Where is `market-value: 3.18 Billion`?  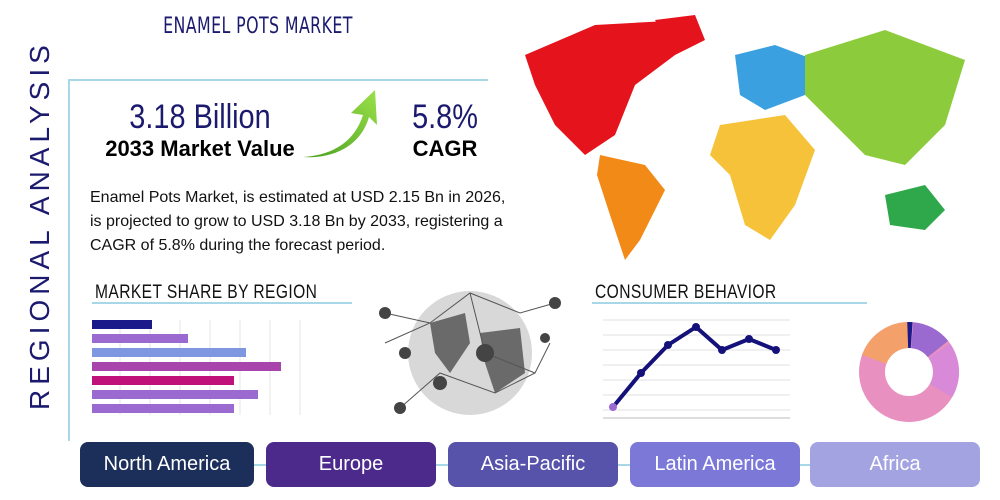 market-value: 3.18 Billion is located at coordinates (200, 117).